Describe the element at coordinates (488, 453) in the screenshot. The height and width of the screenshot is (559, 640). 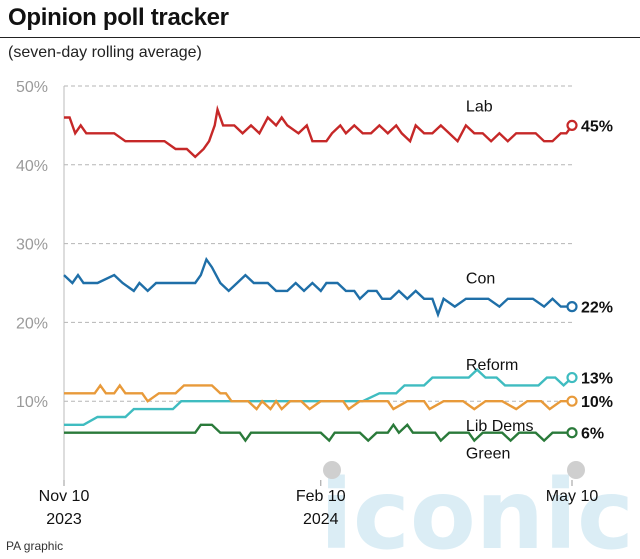
I see `green-series-label: Green` at that location.